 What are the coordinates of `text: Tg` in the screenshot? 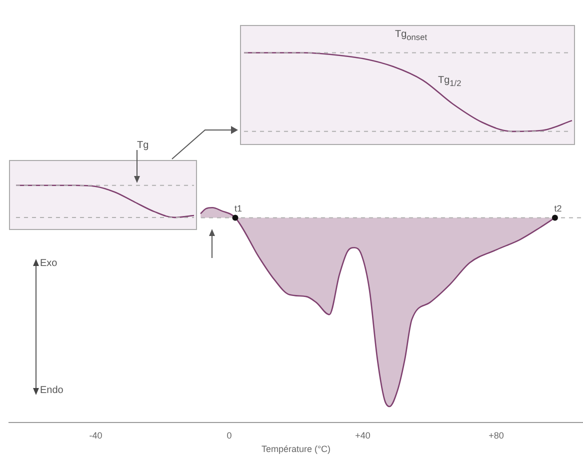 It's located at (143, 145).